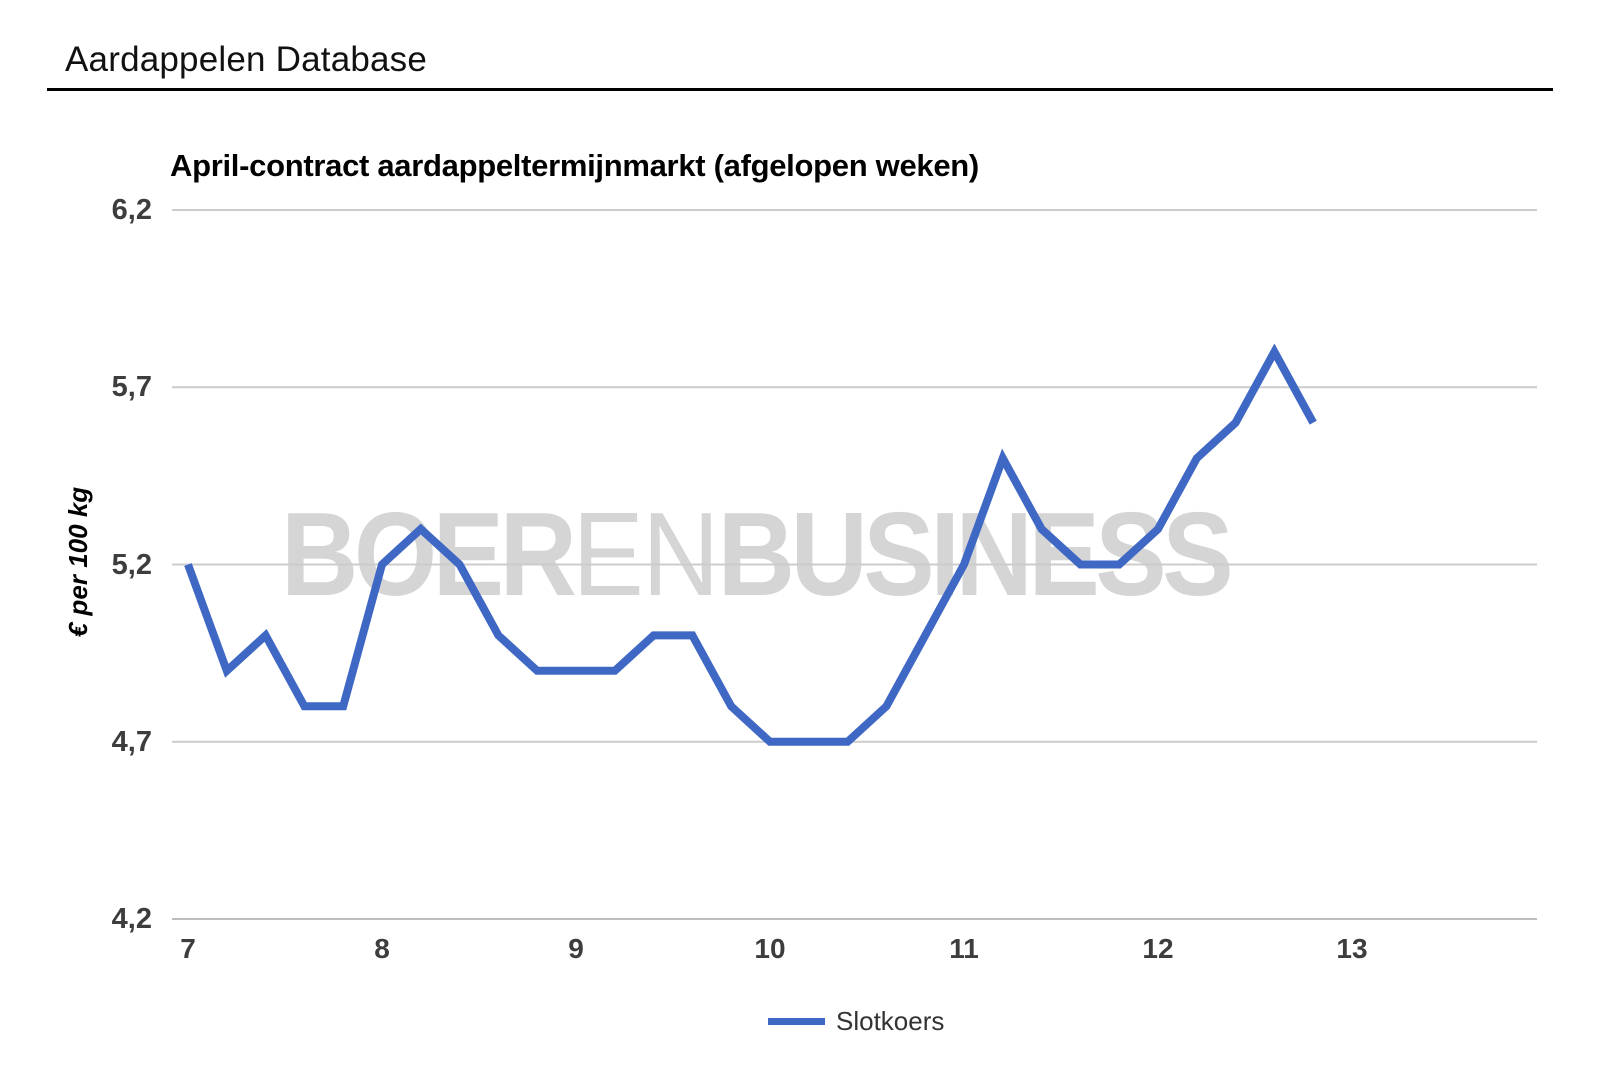  I want to click on y-axis-title: € per 100 kg, so click(78, 562).